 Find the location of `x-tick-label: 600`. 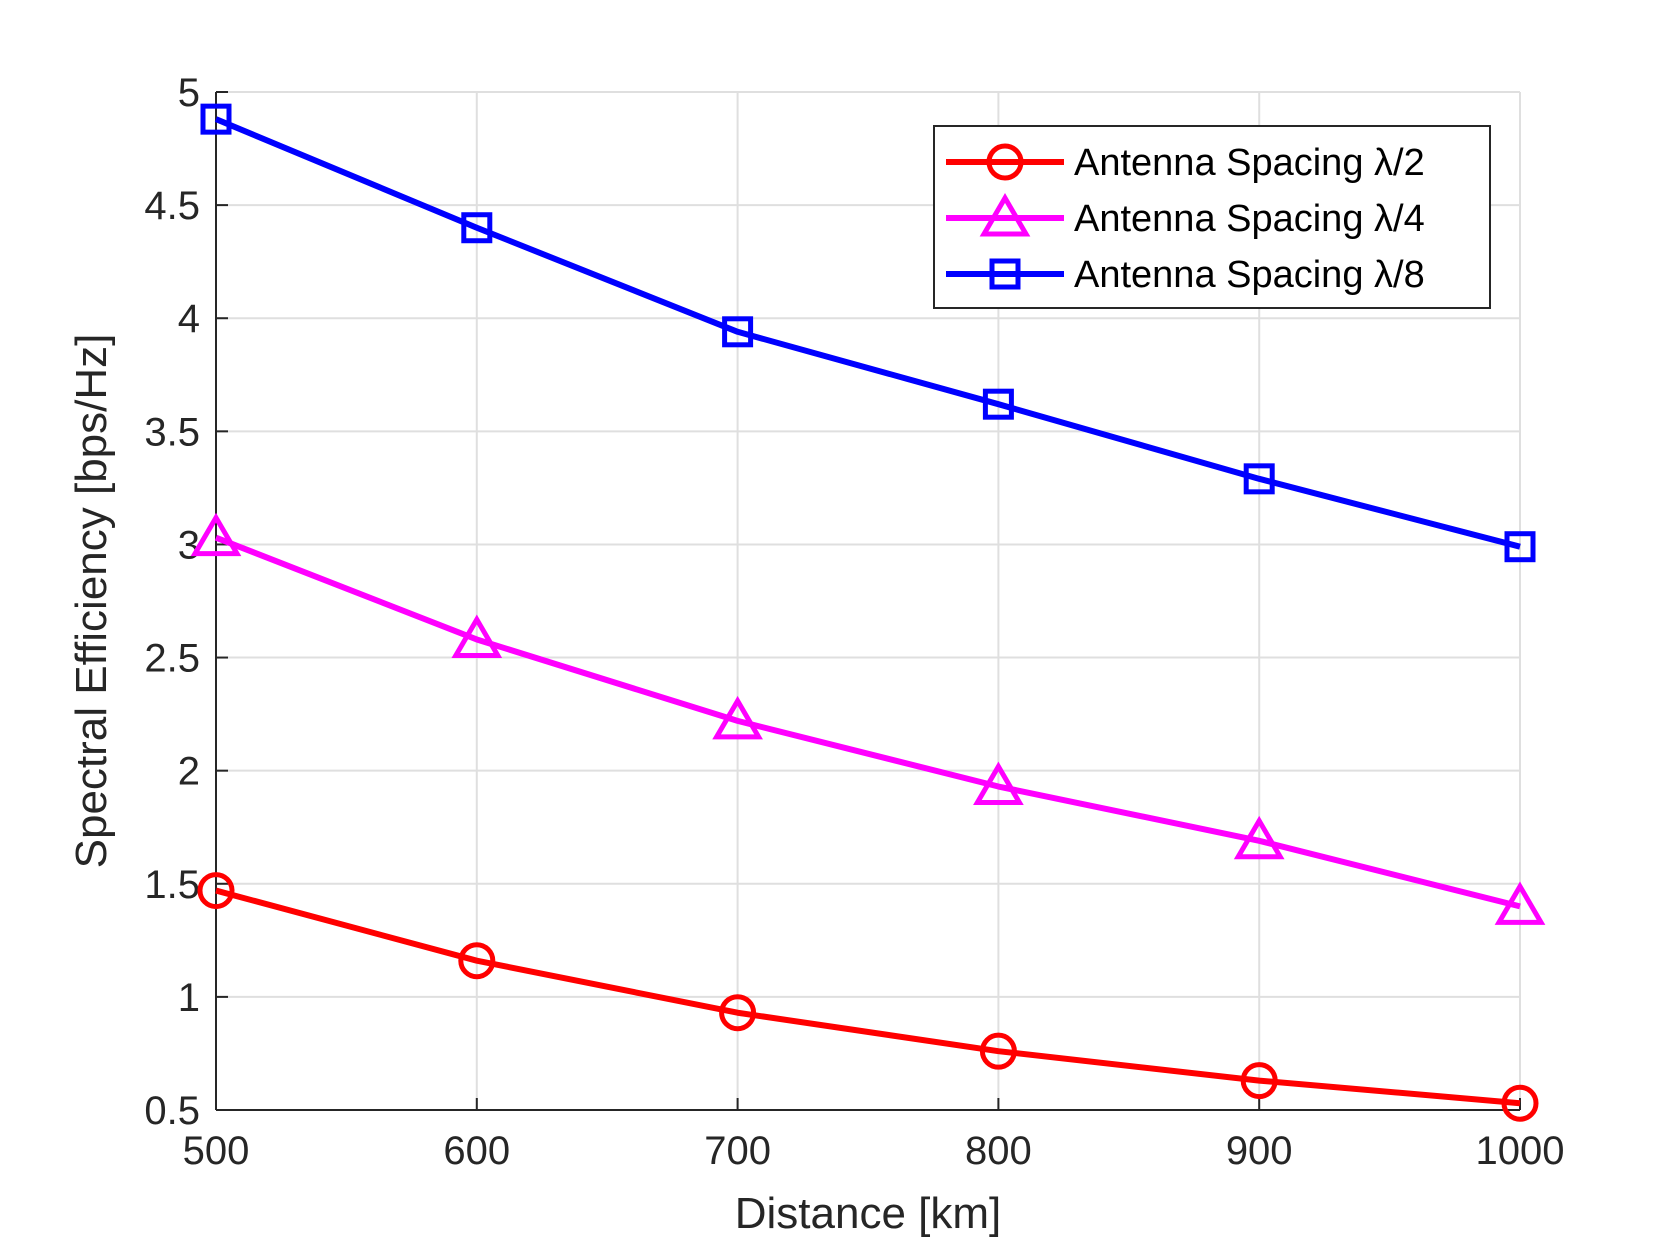

x-tick-label: 600 is located at coordinates (476, 1151).